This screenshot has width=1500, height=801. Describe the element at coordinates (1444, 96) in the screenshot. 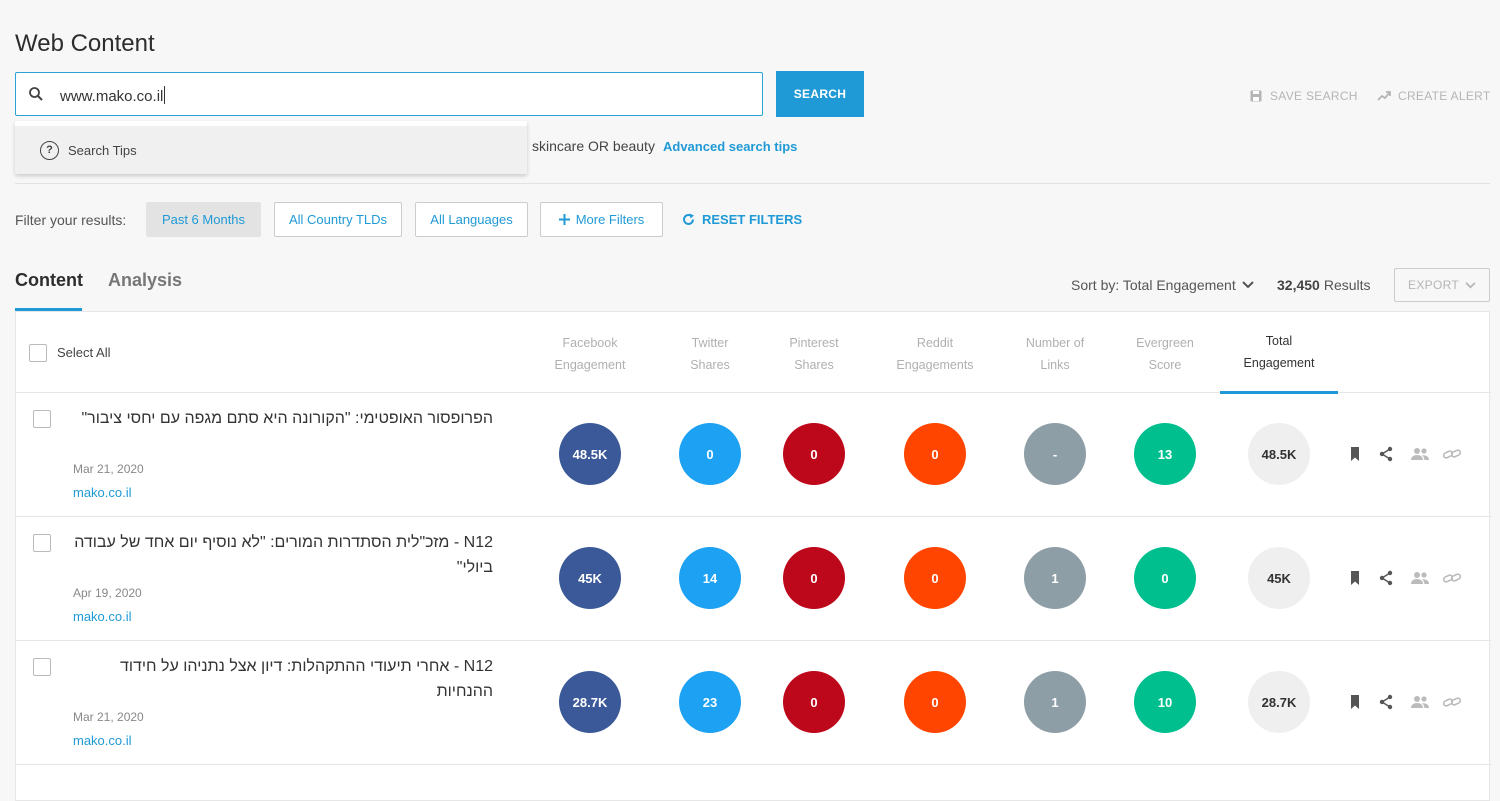

I see `create-alert-label: CREATE ALERT` at that location.